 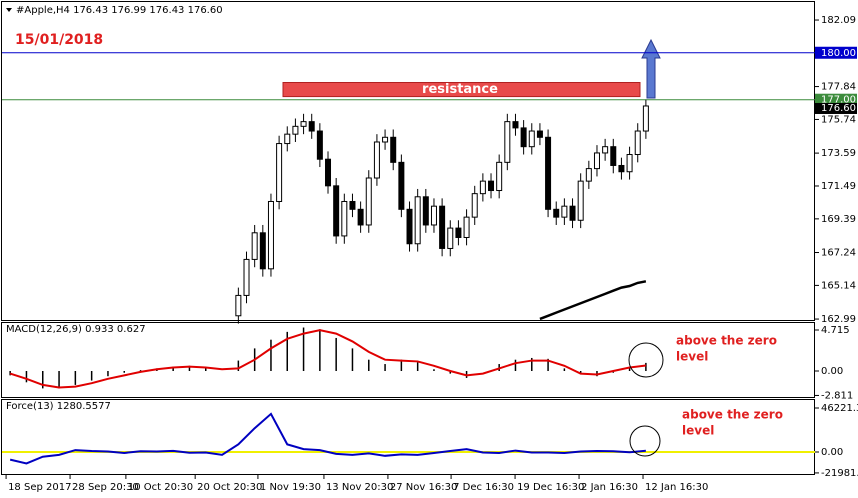 I want to click on y-tick-label: 169.39, so click(x=838, y=219).